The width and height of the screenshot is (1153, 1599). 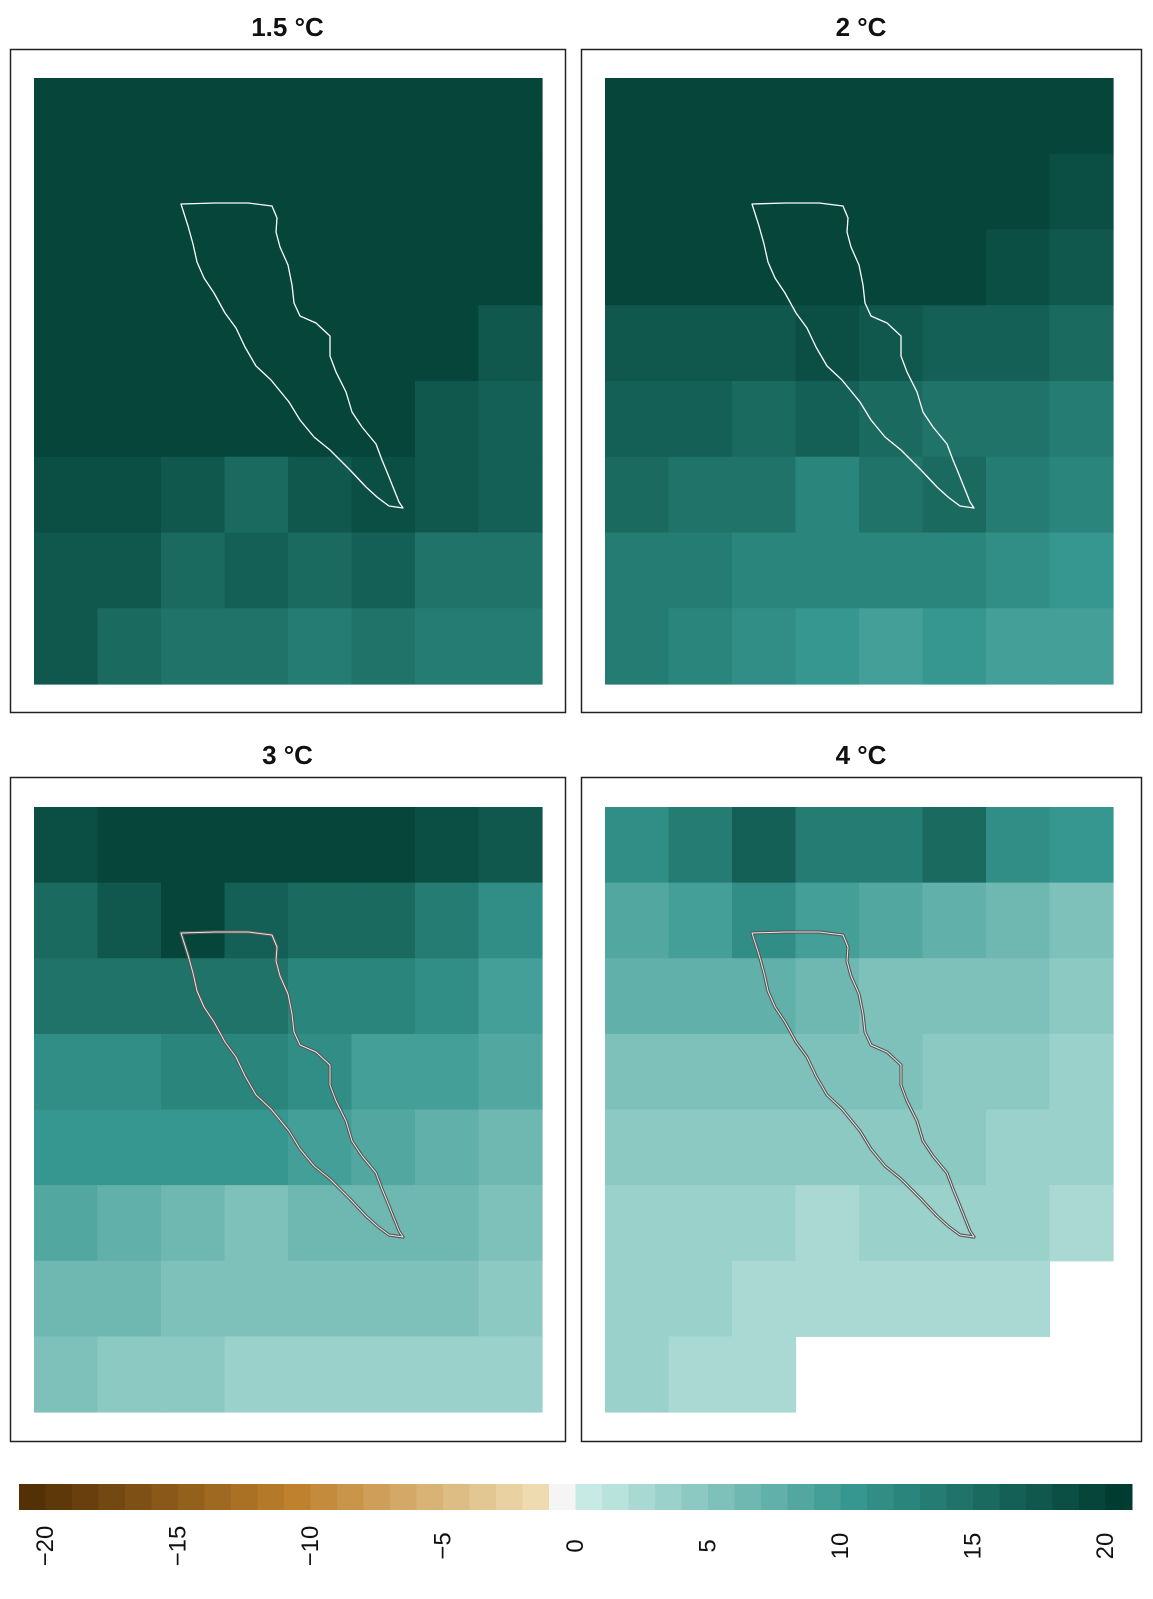 What do you see at coordinates (443, 1545) in the screenshot?
I see `colorbar-tick-label: −5` at bounding box center [443, 1545].